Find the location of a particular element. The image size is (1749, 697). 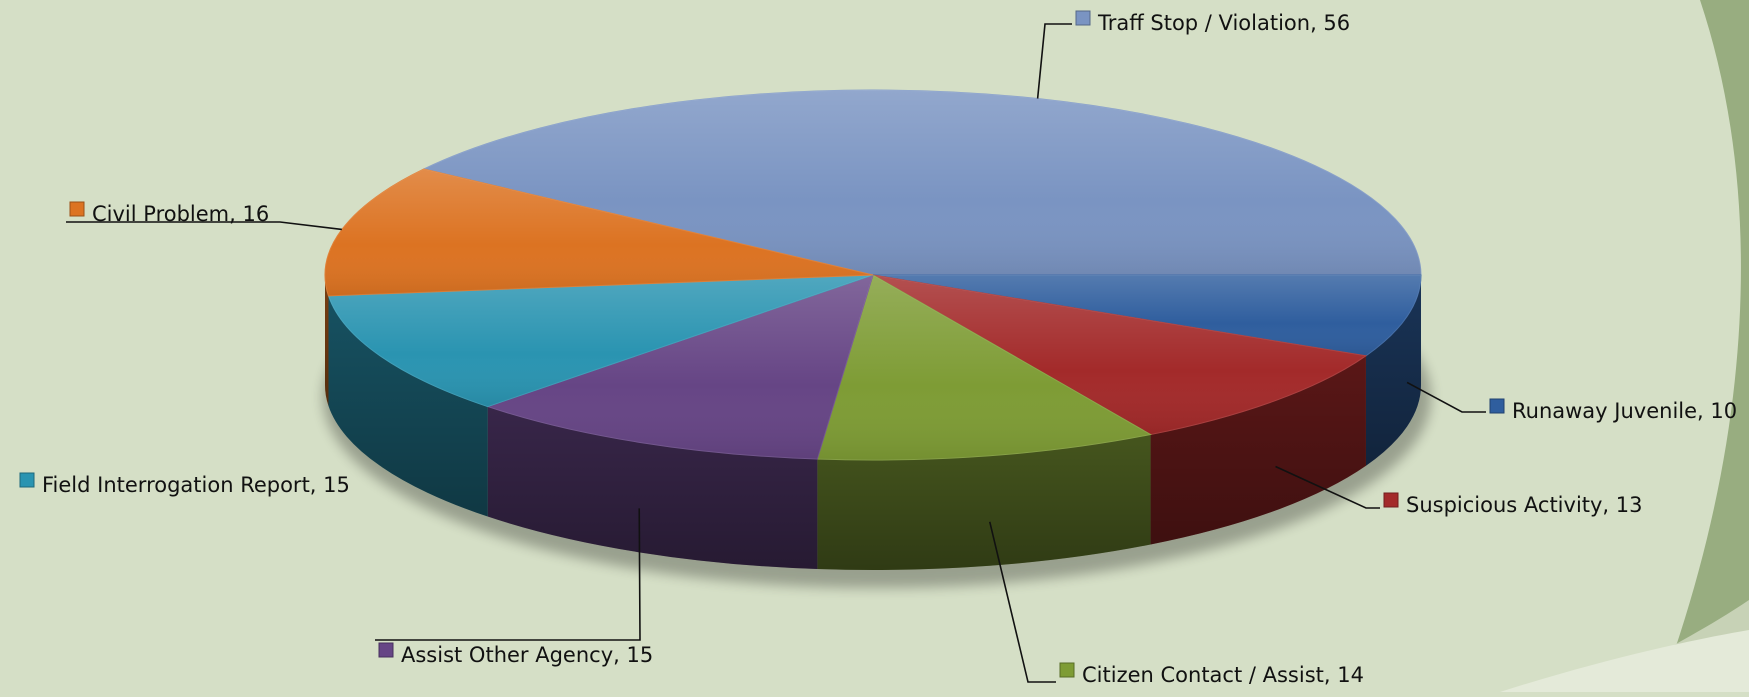

data-label-group: Civil Problem, 16 is located at coordinates (204, 215).